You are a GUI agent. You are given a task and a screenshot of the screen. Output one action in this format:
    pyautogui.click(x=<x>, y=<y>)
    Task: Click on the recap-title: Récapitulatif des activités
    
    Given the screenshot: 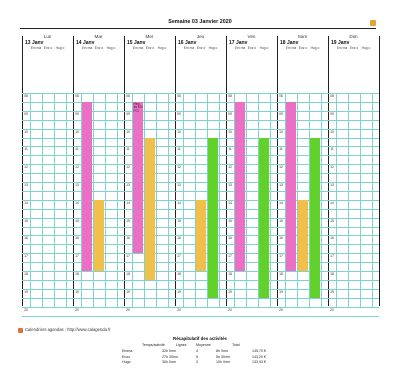 What is the action you would take?
    pyautogui.click(x=200, y=338)
    